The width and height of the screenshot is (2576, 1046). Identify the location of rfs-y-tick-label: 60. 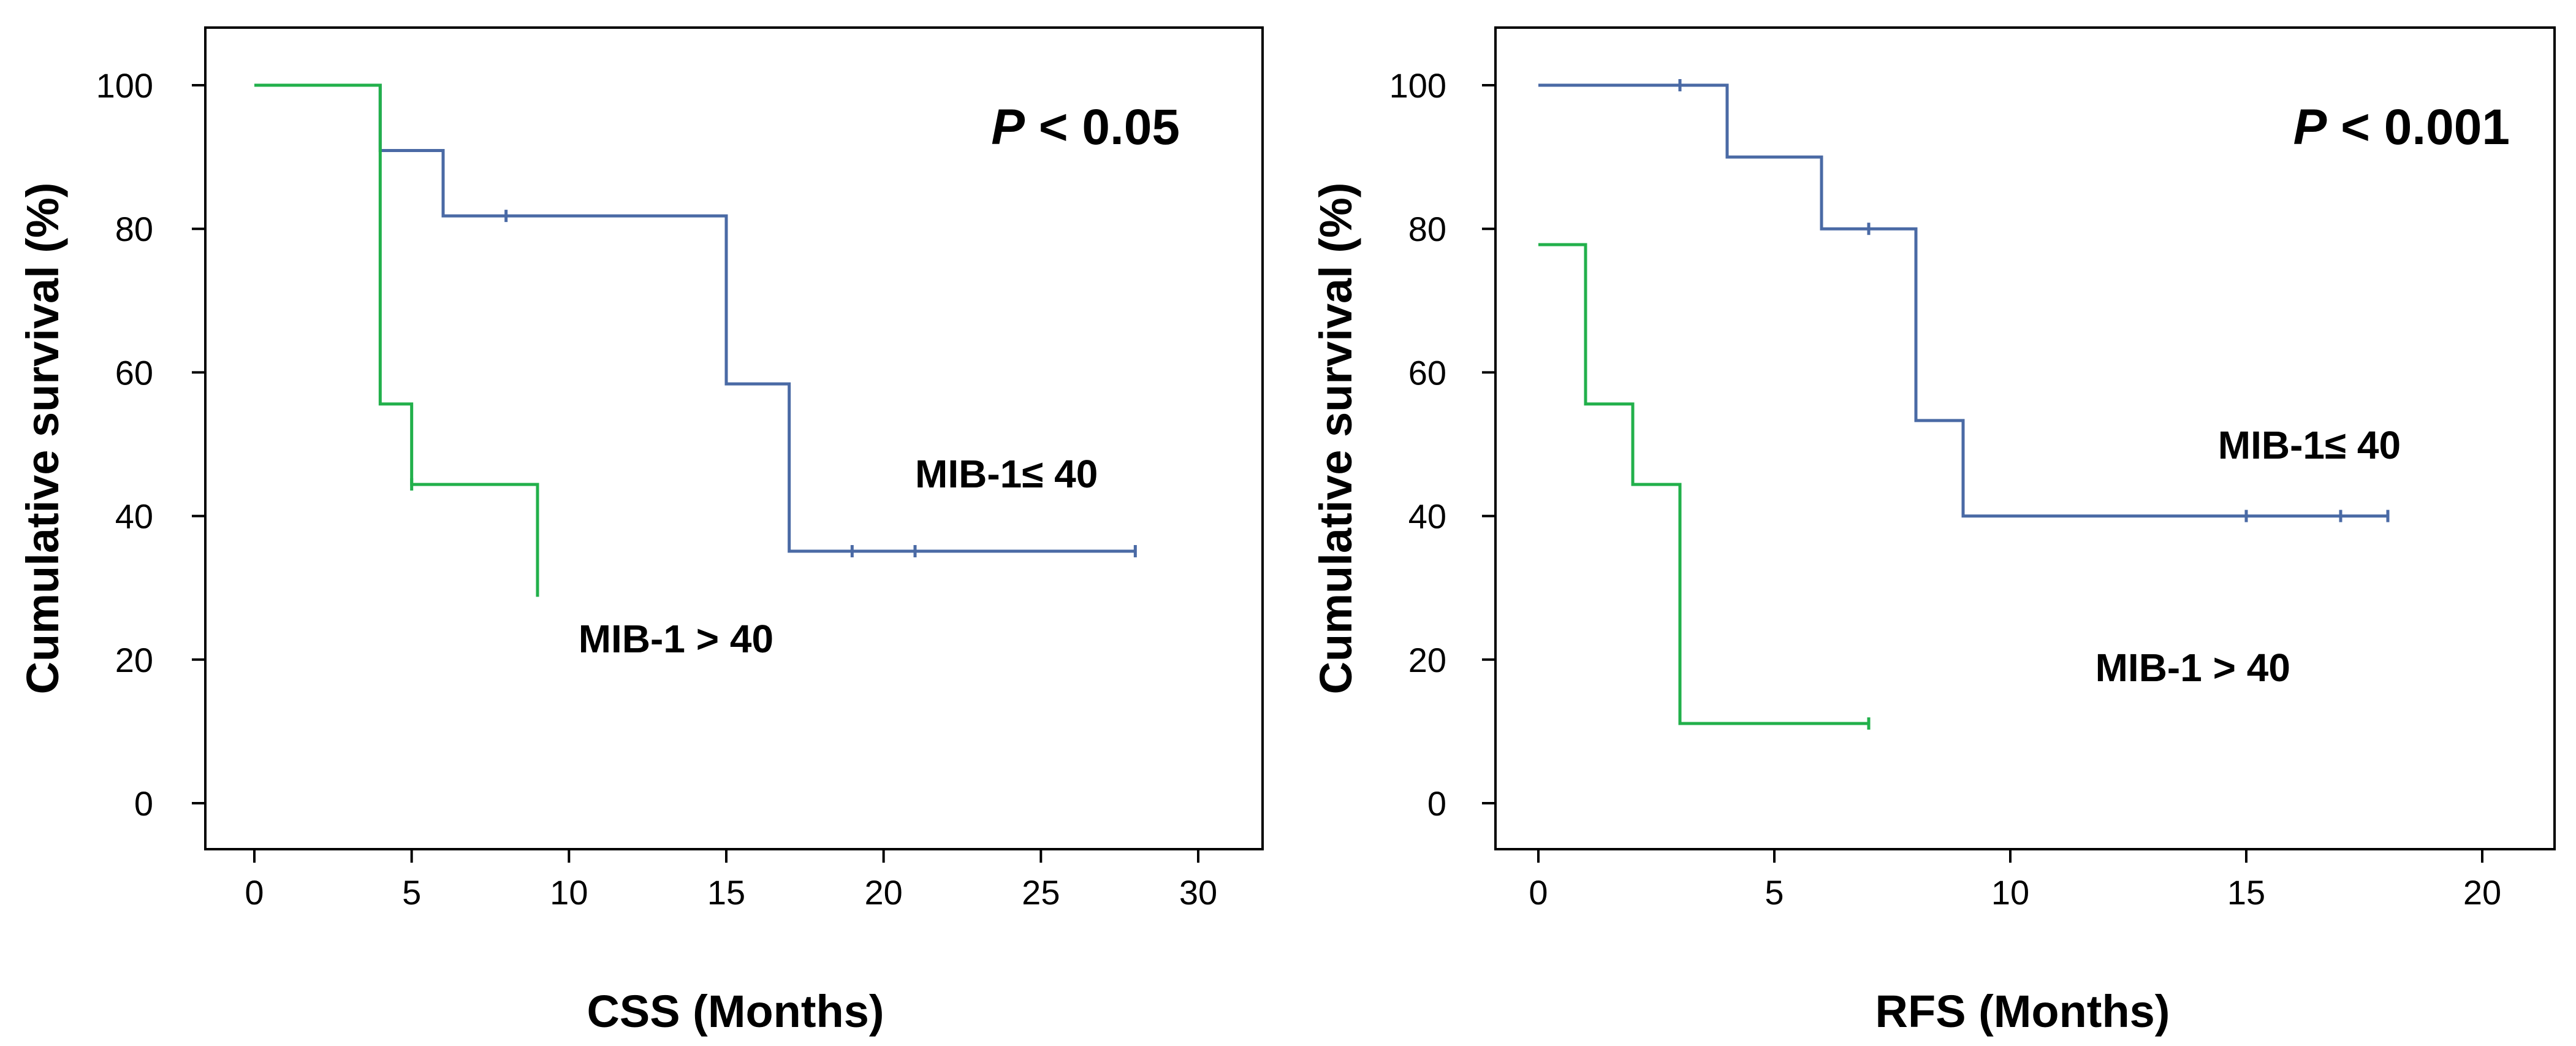
(1427, 372).